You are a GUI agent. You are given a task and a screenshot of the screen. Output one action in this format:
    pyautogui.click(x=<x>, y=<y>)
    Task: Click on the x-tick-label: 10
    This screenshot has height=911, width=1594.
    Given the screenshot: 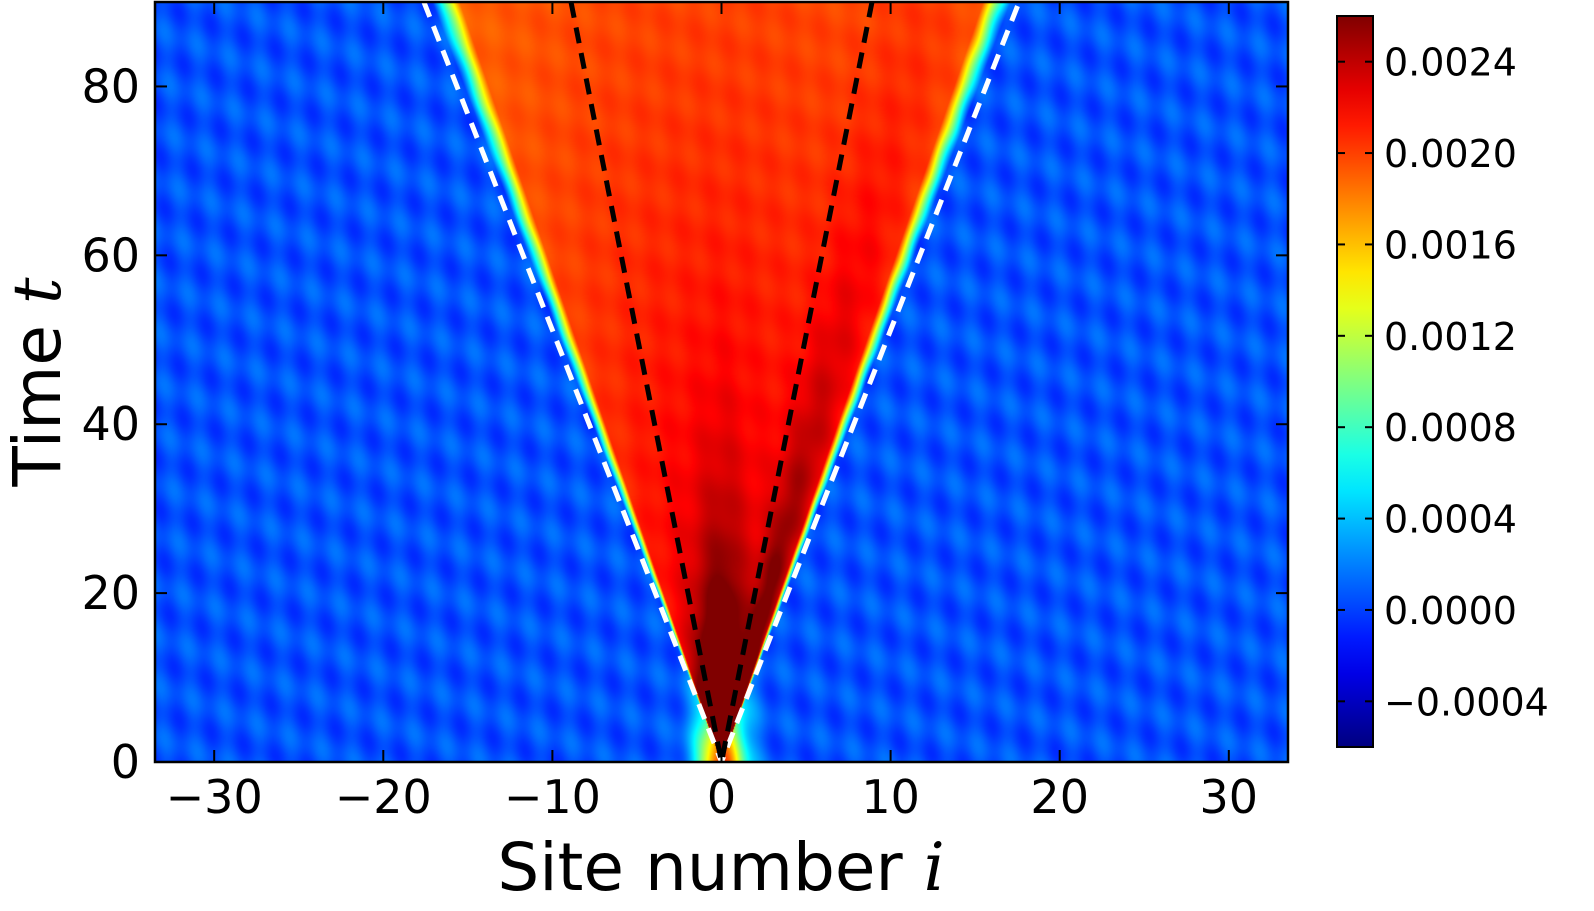 What is the action you would take?
    pyautogui.click(x=890, y=797)
    